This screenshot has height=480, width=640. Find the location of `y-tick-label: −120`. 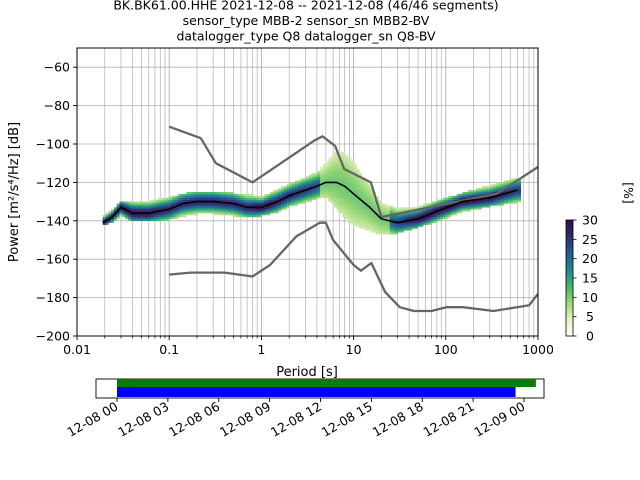

y-tick-label: −120 is located at coordinates (53, 182).